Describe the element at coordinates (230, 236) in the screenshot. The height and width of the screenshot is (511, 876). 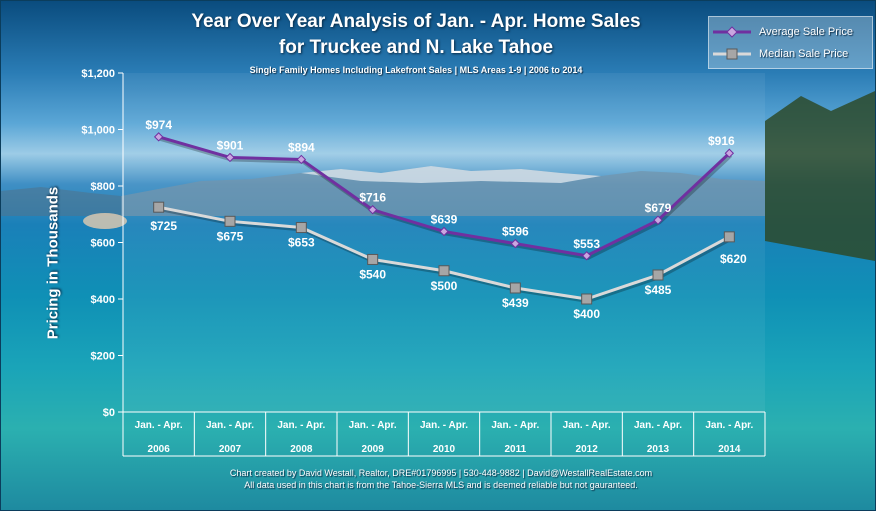
I see `median-sale-price-label: $675` at that location.